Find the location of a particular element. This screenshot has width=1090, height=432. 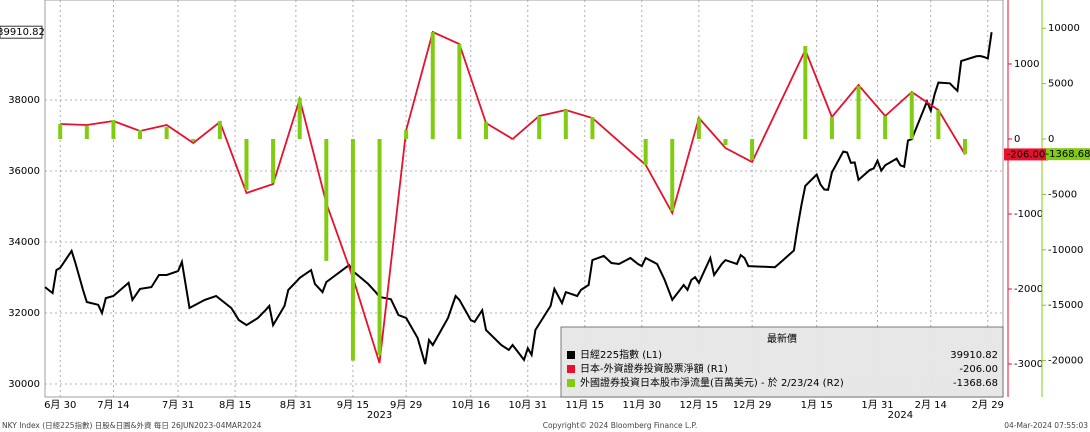

x-tick-label: 8月 15 is located at coordinates (235, 405).